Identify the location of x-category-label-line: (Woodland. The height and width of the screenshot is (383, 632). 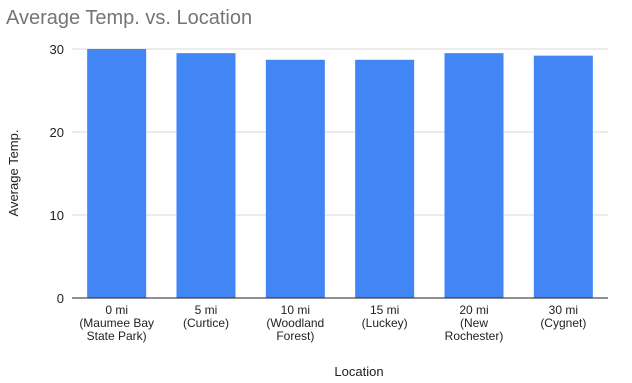
(295, 323).